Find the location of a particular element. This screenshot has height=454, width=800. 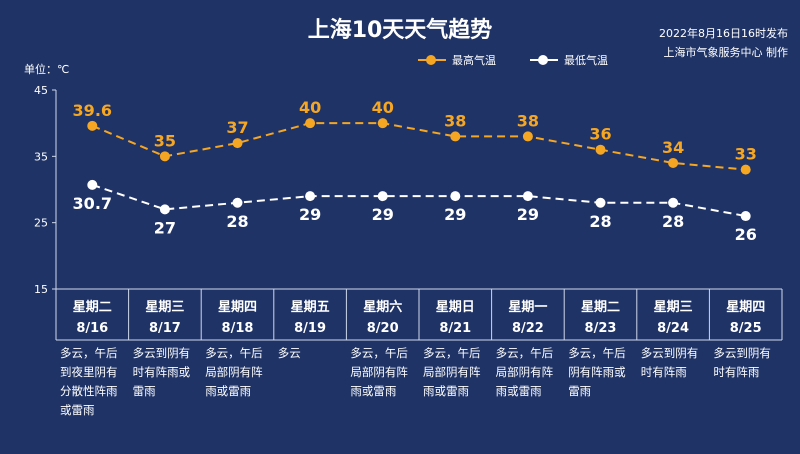

x-tick-date: 8/21 is located at coordinates (455, 328).